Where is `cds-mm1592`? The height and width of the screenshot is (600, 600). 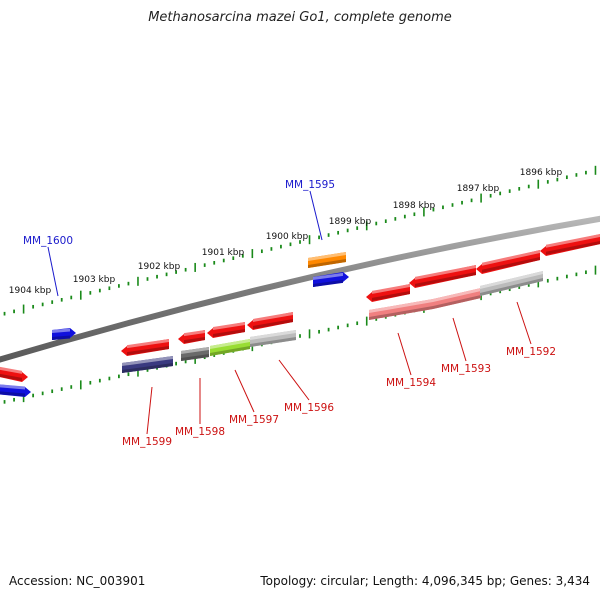 cds-mm1592 is located at coordinates (511, 283).